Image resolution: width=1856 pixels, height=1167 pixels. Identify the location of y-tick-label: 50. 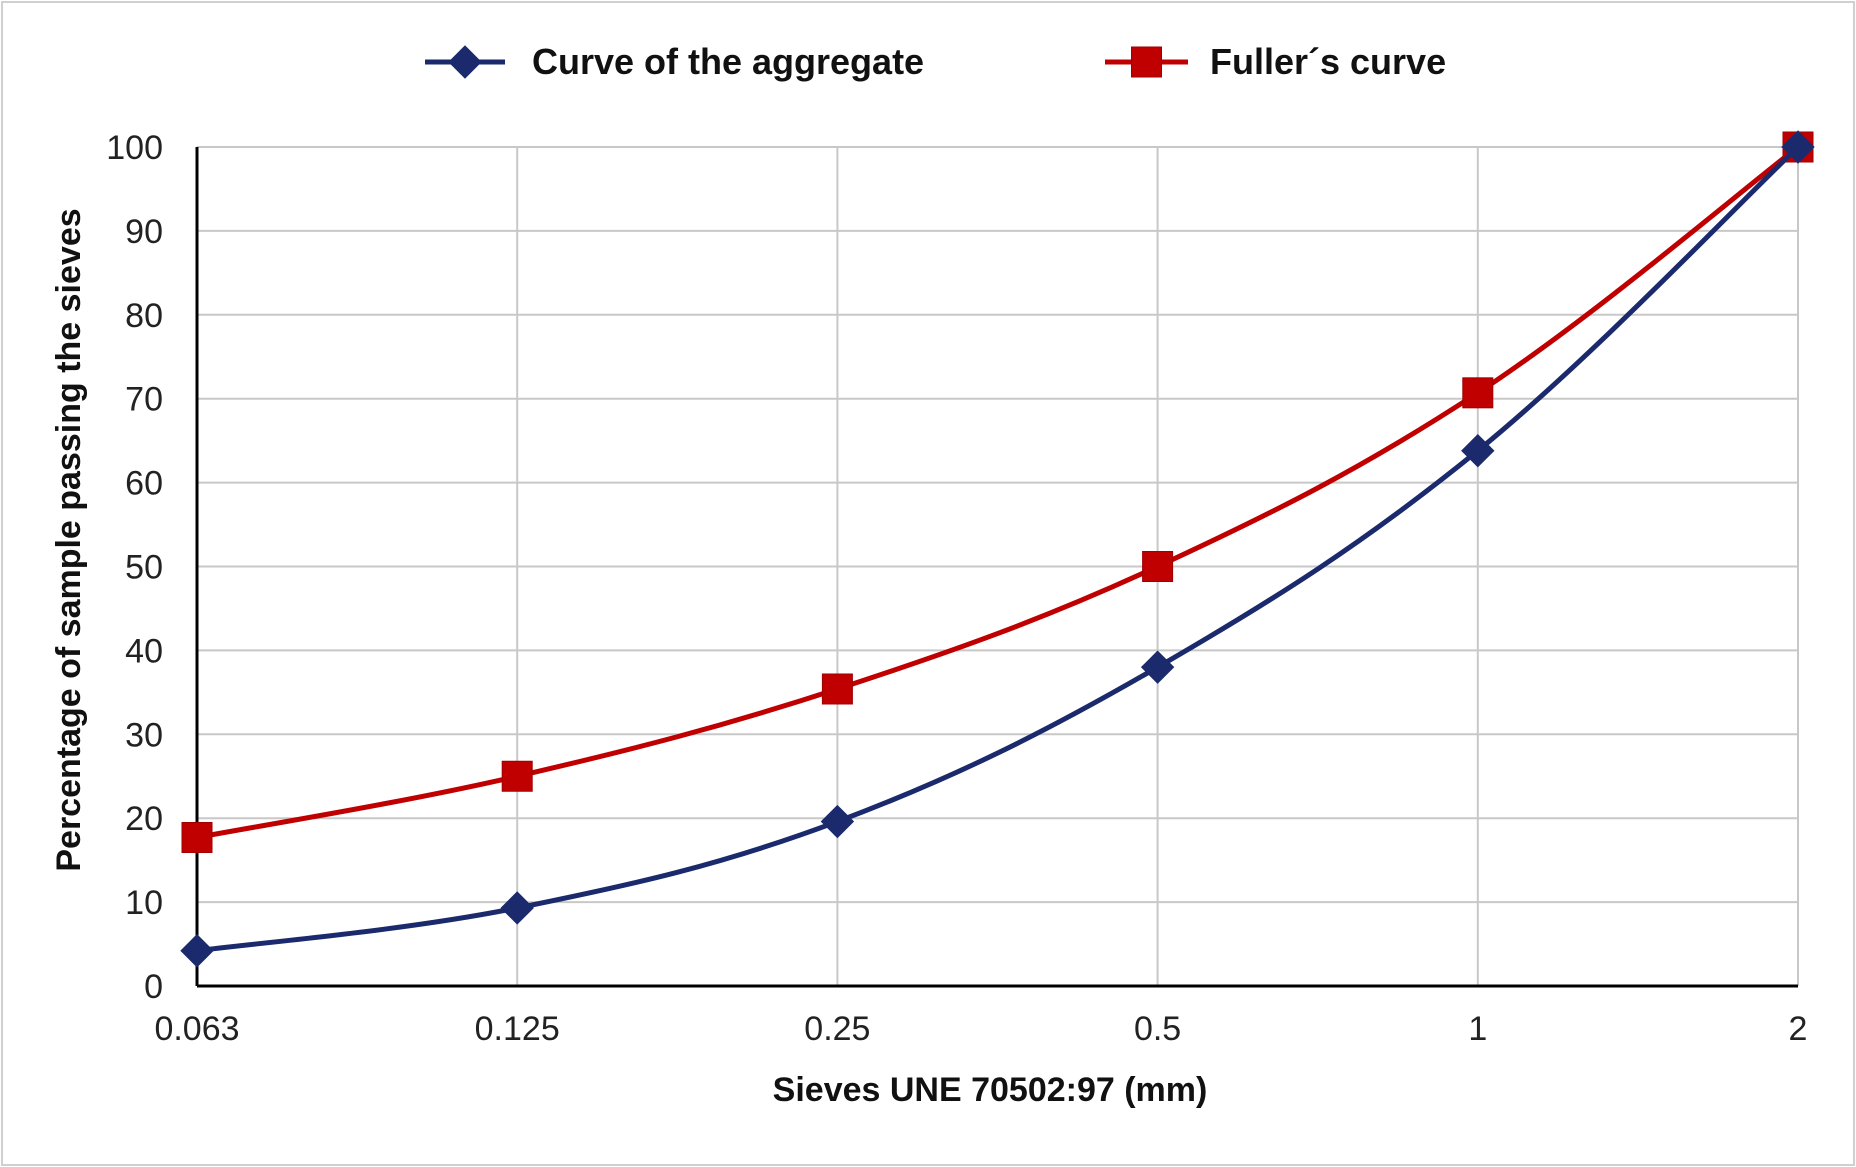
(144, 568).